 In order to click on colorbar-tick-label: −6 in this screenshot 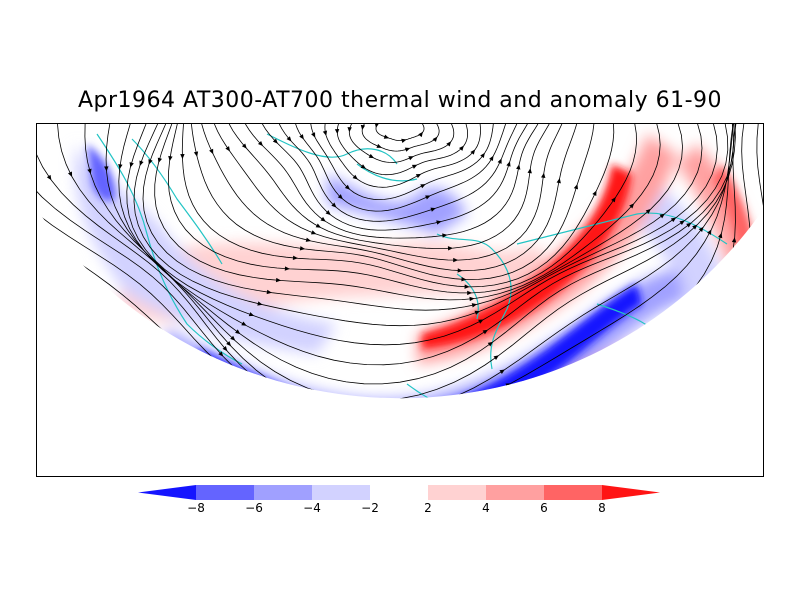, I will do `click(254, 508)`.